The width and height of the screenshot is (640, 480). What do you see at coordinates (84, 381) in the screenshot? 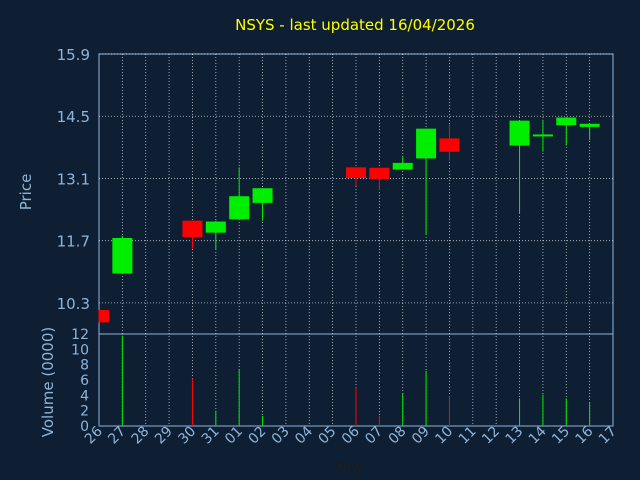
I see `volume-tick-label: 6` at bounding box center [84, 381].